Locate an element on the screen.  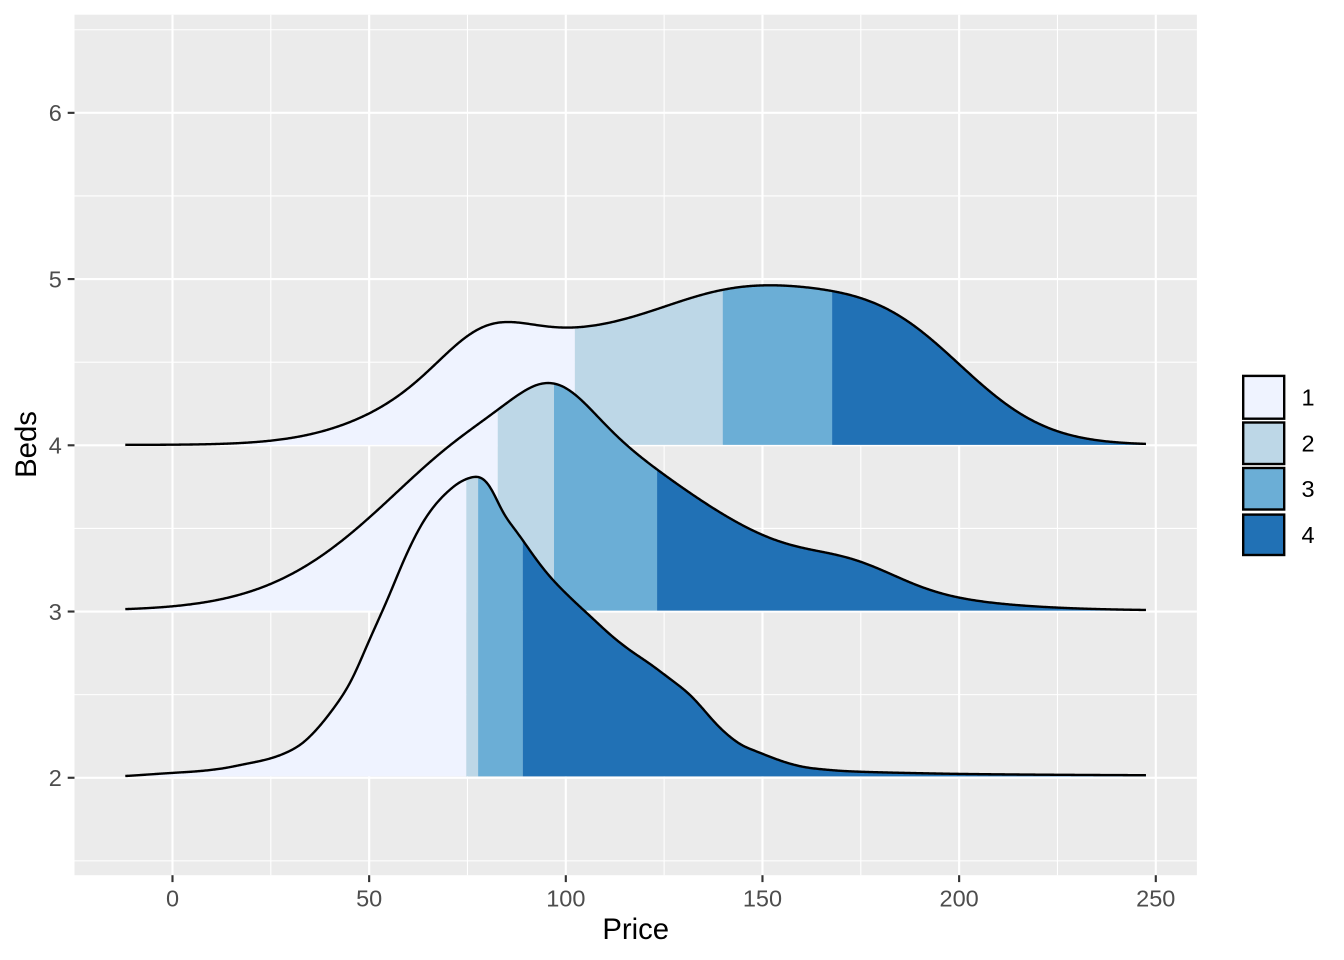
svg-text: 50 is located at coordinates (369, 898).